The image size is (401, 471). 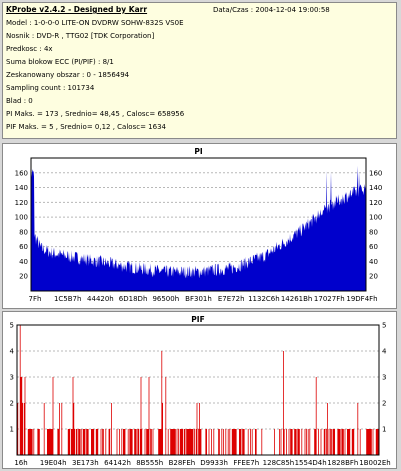 What do you see at coordinates (329, 299) in the screenshot?
I see `x-tick-label: 17027Fh` at bounding box center [329, 299].